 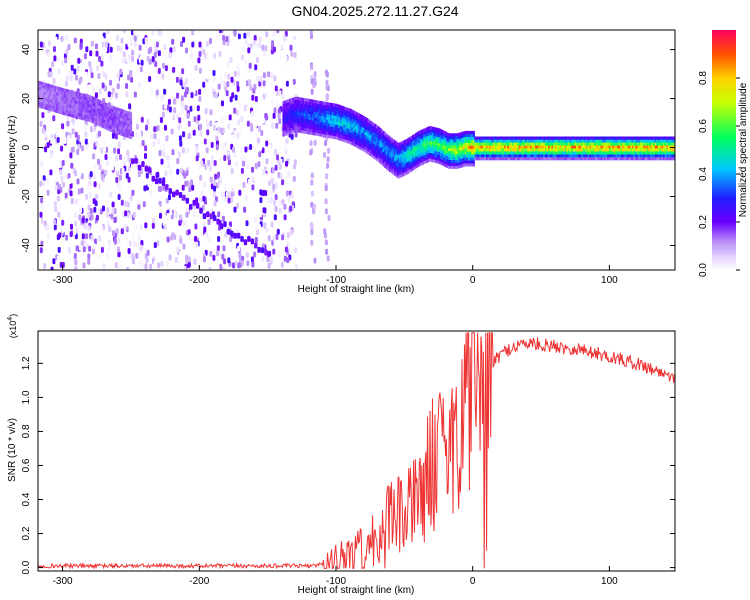 What do you see at coordinates (703, 78) in the screenshot?
I see `colorbar-tick-label: 0.8` at bounding box center [703, 78].